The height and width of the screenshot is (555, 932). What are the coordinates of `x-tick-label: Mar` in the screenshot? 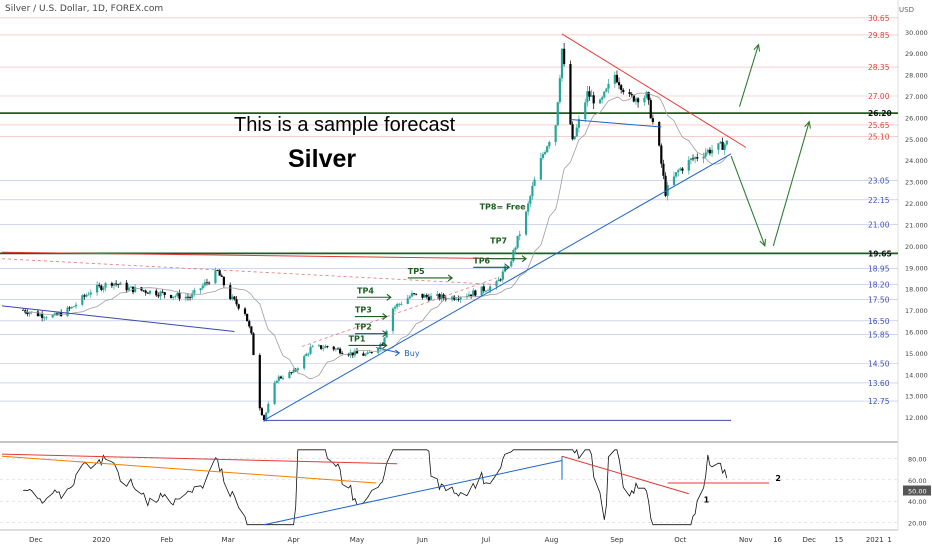 It's located at (228, 540).